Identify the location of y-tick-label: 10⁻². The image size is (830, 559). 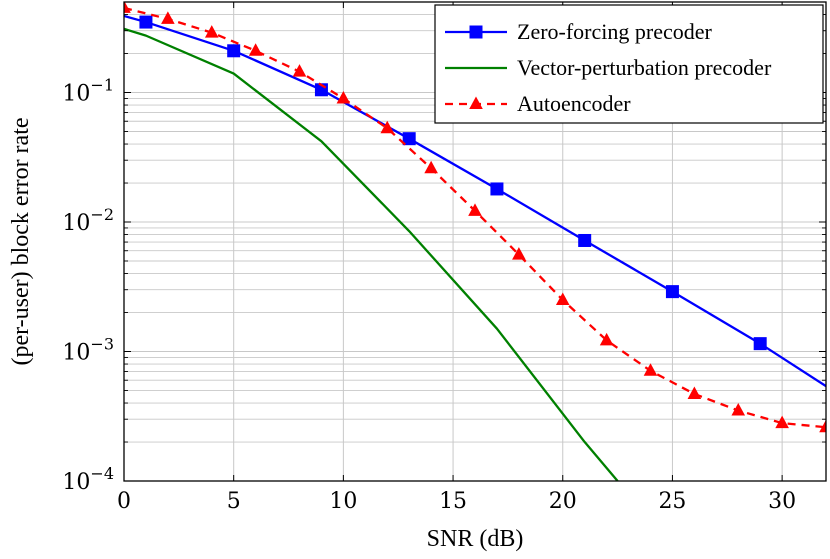
(88, 220).